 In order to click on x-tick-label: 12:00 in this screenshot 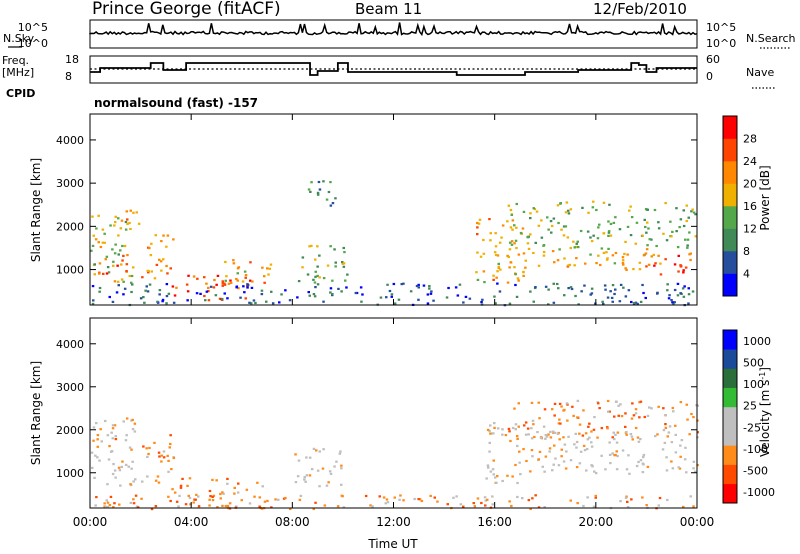, I will do `click(393, 522)`.